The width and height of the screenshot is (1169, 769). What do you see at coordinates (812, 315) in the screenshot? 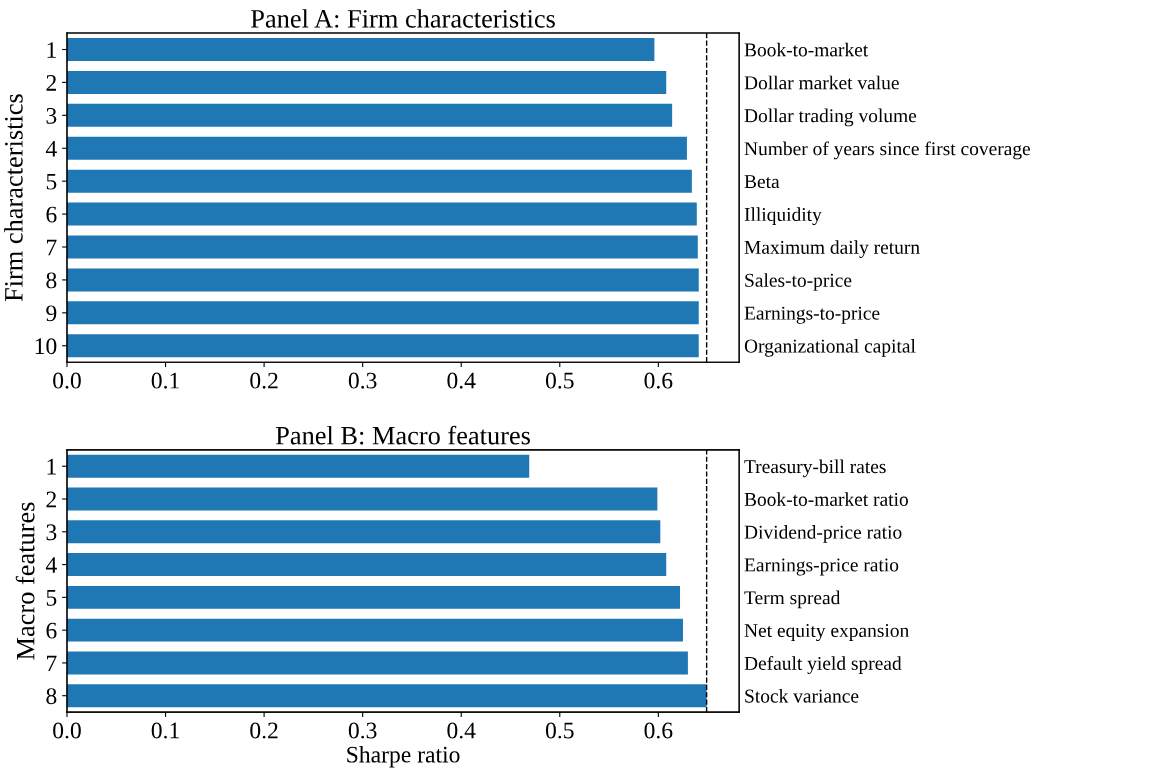
I see `y2-tick-label: Earnings-to-price` at bounding box center [812, 315].